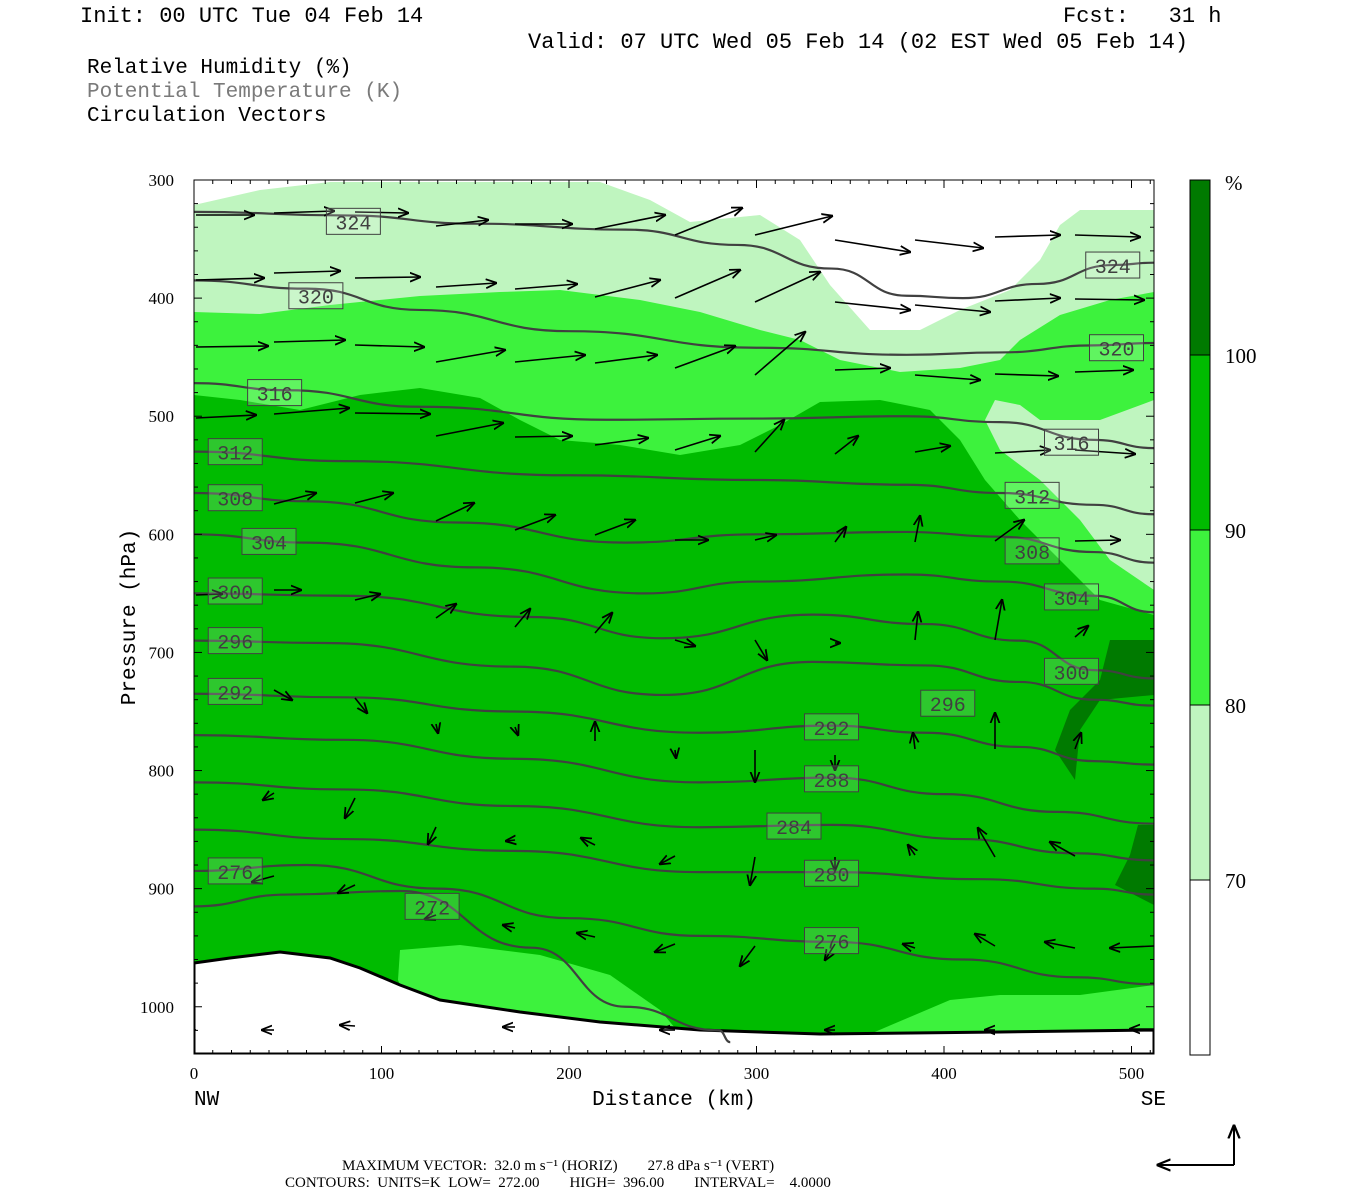 The height and width of the screenshot is (1200, 1350). Describe the element at coordinates (275, 396) in the screenshot. I see `isentrope-label-316: 316` at that location.